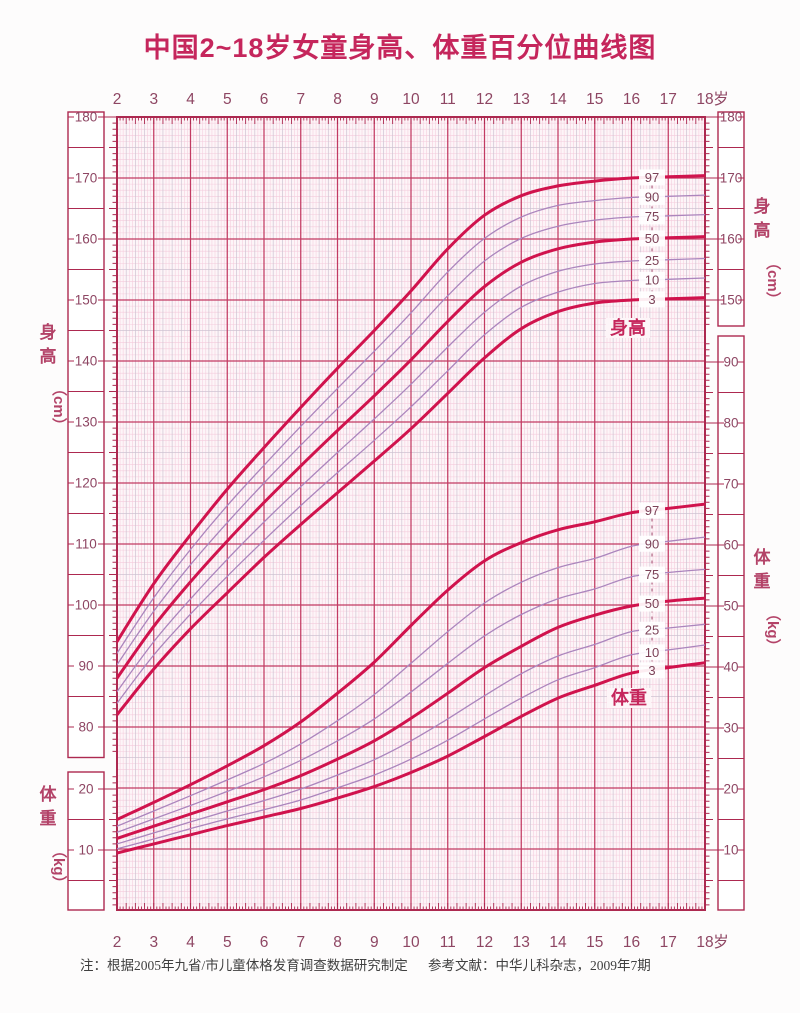  What do you see at coordinates (558, 942) in the screenshot?
I see `svg-text: 14` at bounding box center [558, 942].